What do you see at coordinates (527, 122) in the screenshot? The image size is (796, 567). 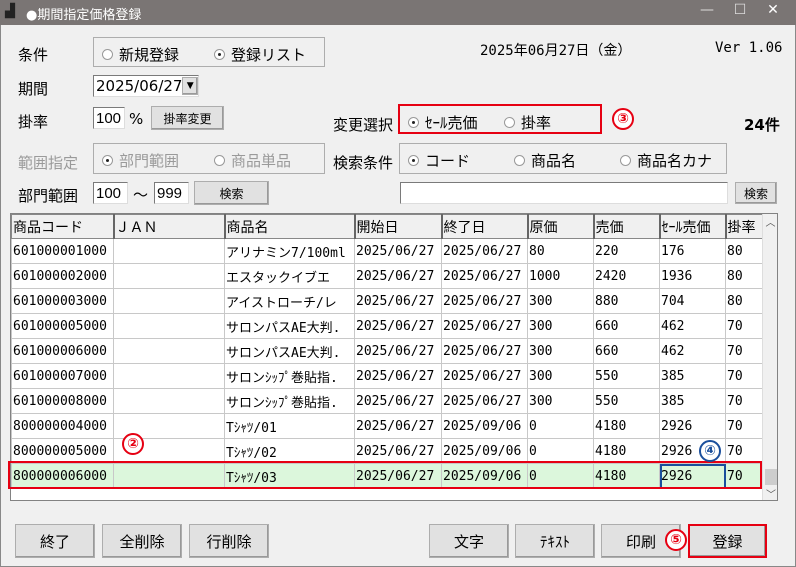 I see `radio-rate: 掛率` at bounding box center [527, 122].